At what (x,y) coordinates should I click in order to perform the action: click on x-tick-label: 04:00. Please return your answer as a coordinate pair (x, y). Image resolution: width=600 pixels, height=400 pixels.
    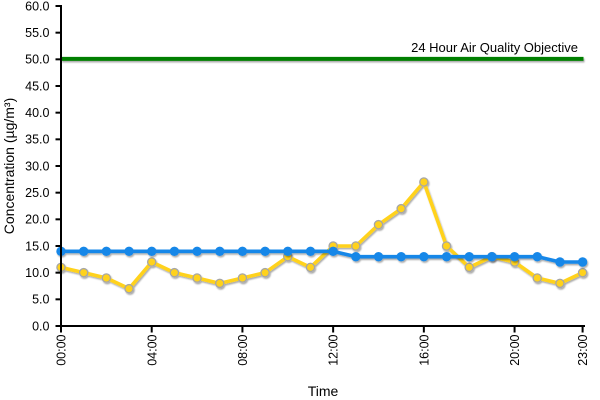
    Looking at the image, I should click on (152, 349).